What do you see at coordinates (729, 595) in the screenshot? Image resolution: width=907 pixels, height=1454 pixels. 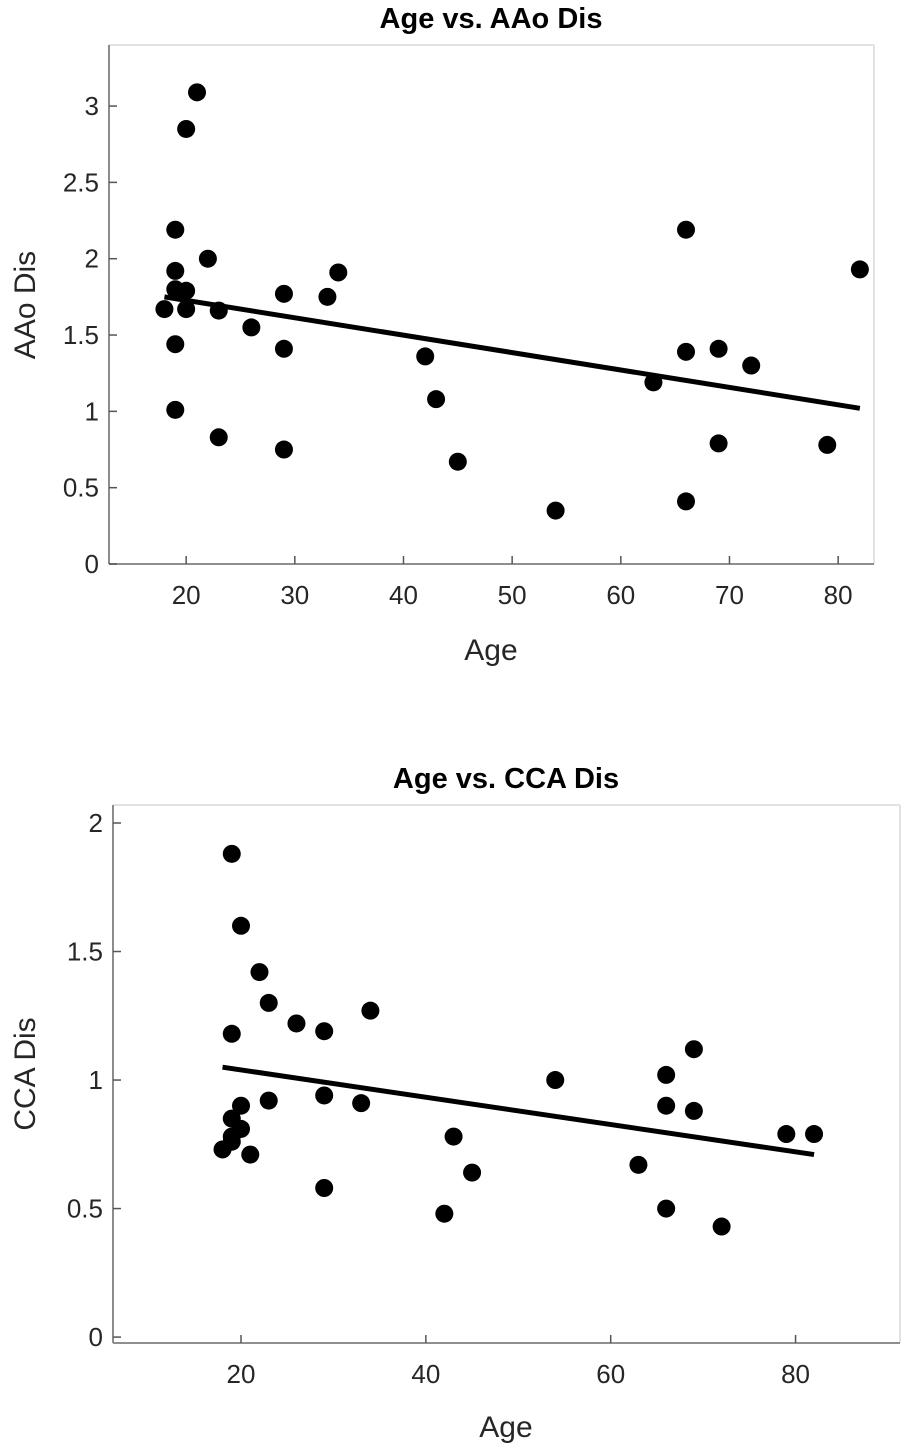 I see `x-tick-label: 70` at bounding box center [729, 595].